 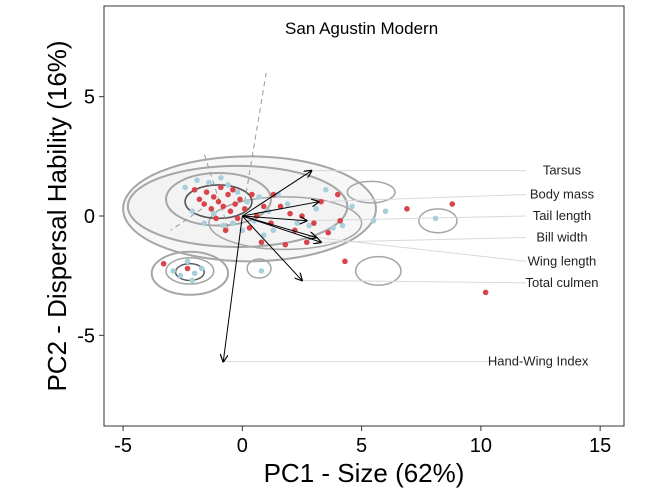 I want to click on loading-arrows, so click(x=272, y=266).